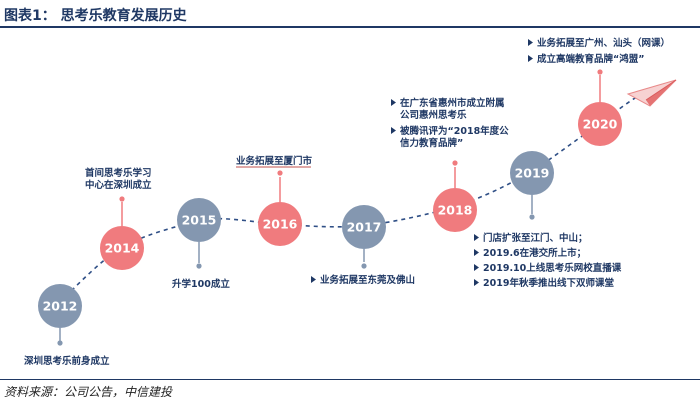 The image size is (700, 402). I want to click on paper-plane-icon, so click(651, 93).